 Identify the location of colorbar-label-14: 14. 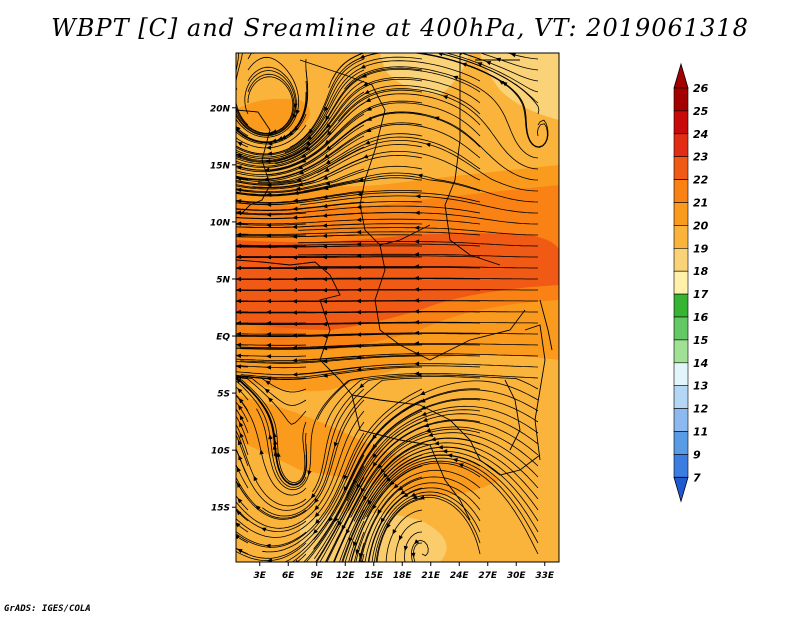
(700, 363).